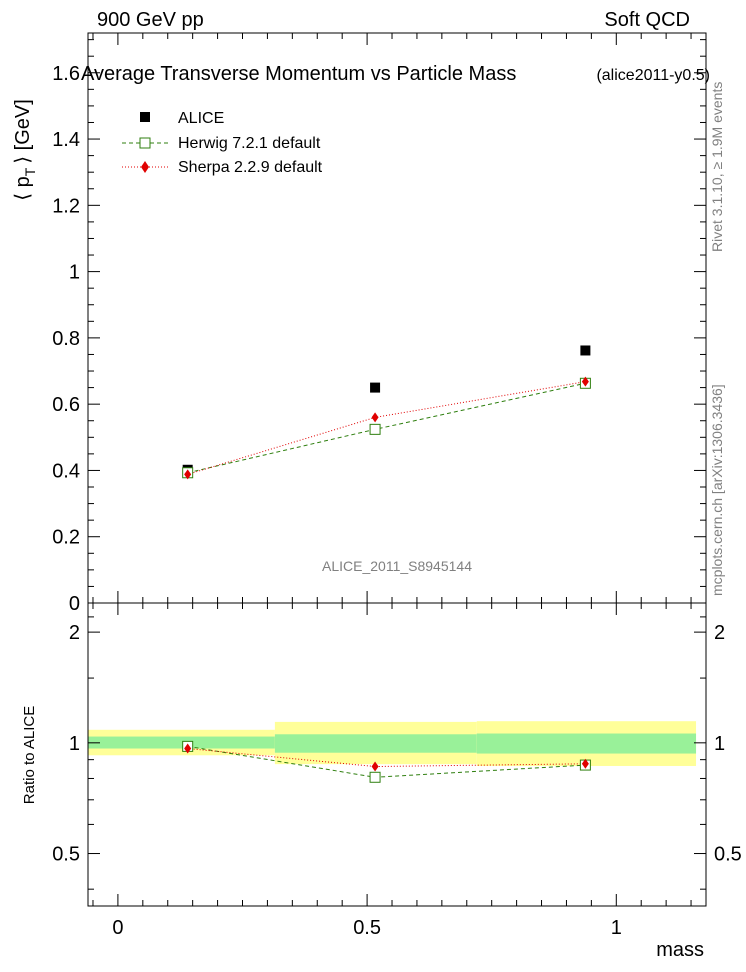 The image size is (746, 972). I want to click on main-ylabel: ⟨ pT ⟩ [GeV], so click(25, 150).